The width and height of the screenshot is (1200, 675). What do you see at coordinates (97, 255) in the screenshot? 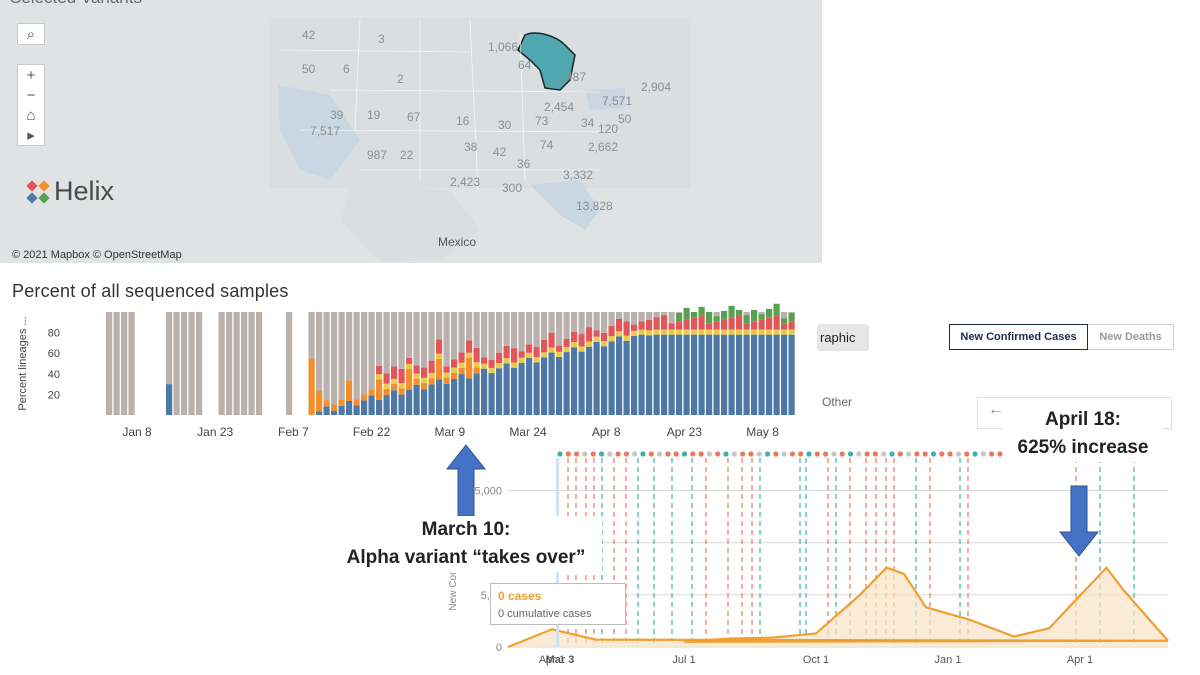
I see `map-attribution: © 2021 Mapbox © OpenStreetMap` at bounding box center [97, 255].